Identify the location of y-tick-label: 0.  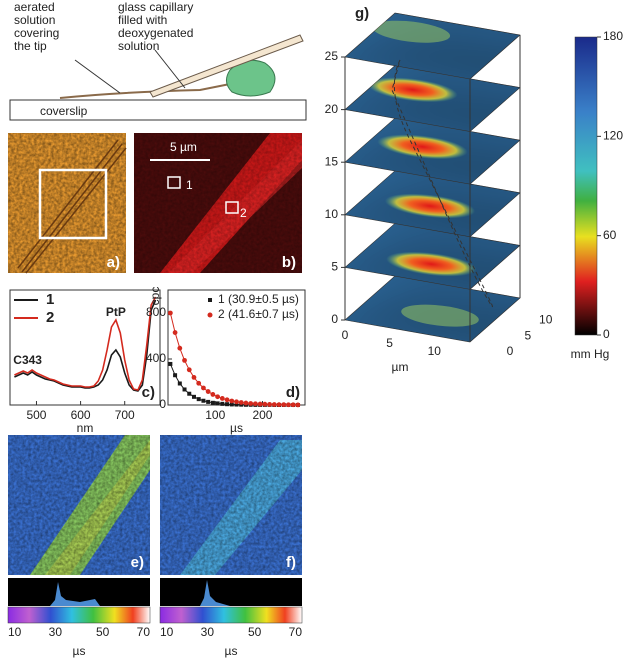
(162, 404).